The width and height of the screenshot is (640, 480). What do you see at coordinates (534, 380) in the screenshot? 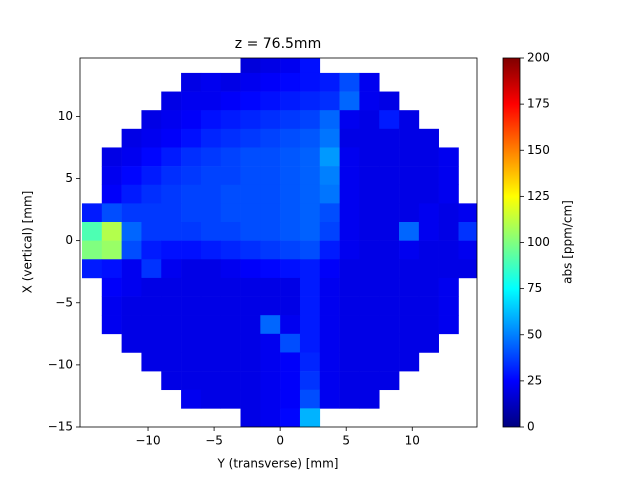
I see `colorbar-tick-label: 25` at bounding box center [534, 380].